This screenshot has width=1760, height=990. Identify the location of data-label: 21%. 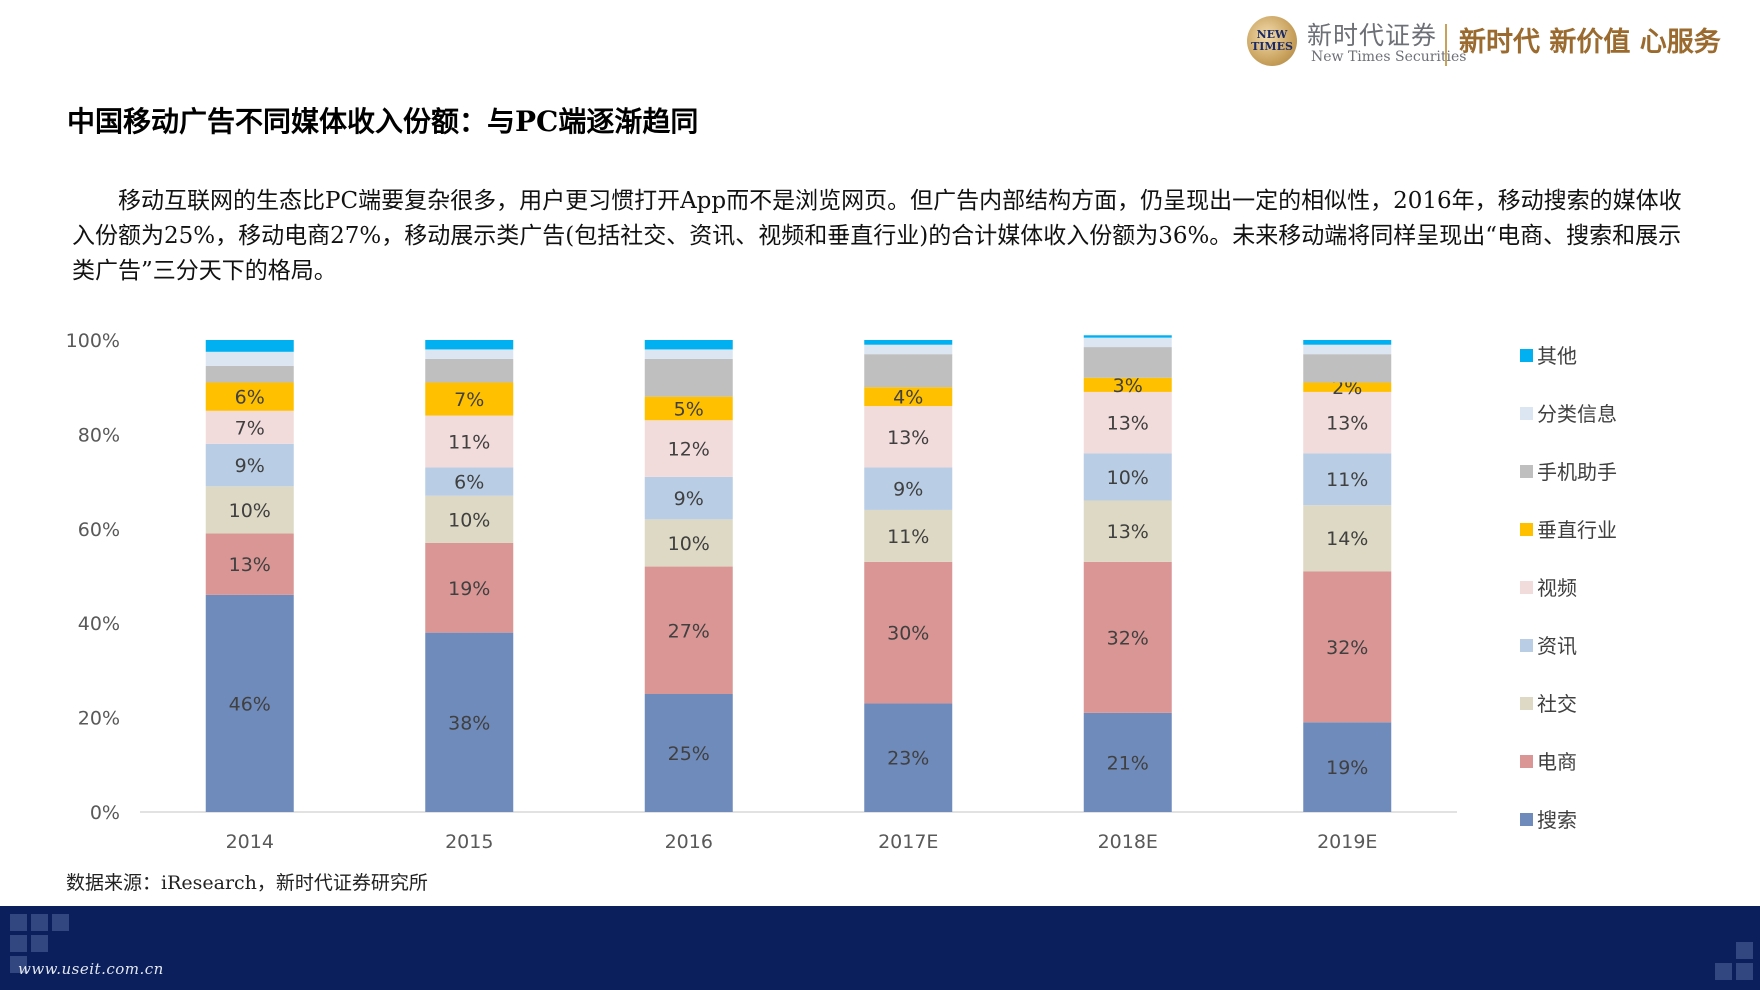
(1128, 763).